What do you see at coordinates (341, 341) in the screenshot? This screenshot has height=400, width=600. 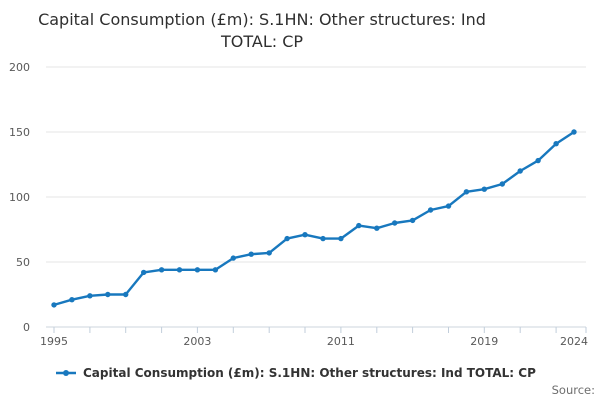 I see `svg-text: 2011` at bounding box center [341, 341].